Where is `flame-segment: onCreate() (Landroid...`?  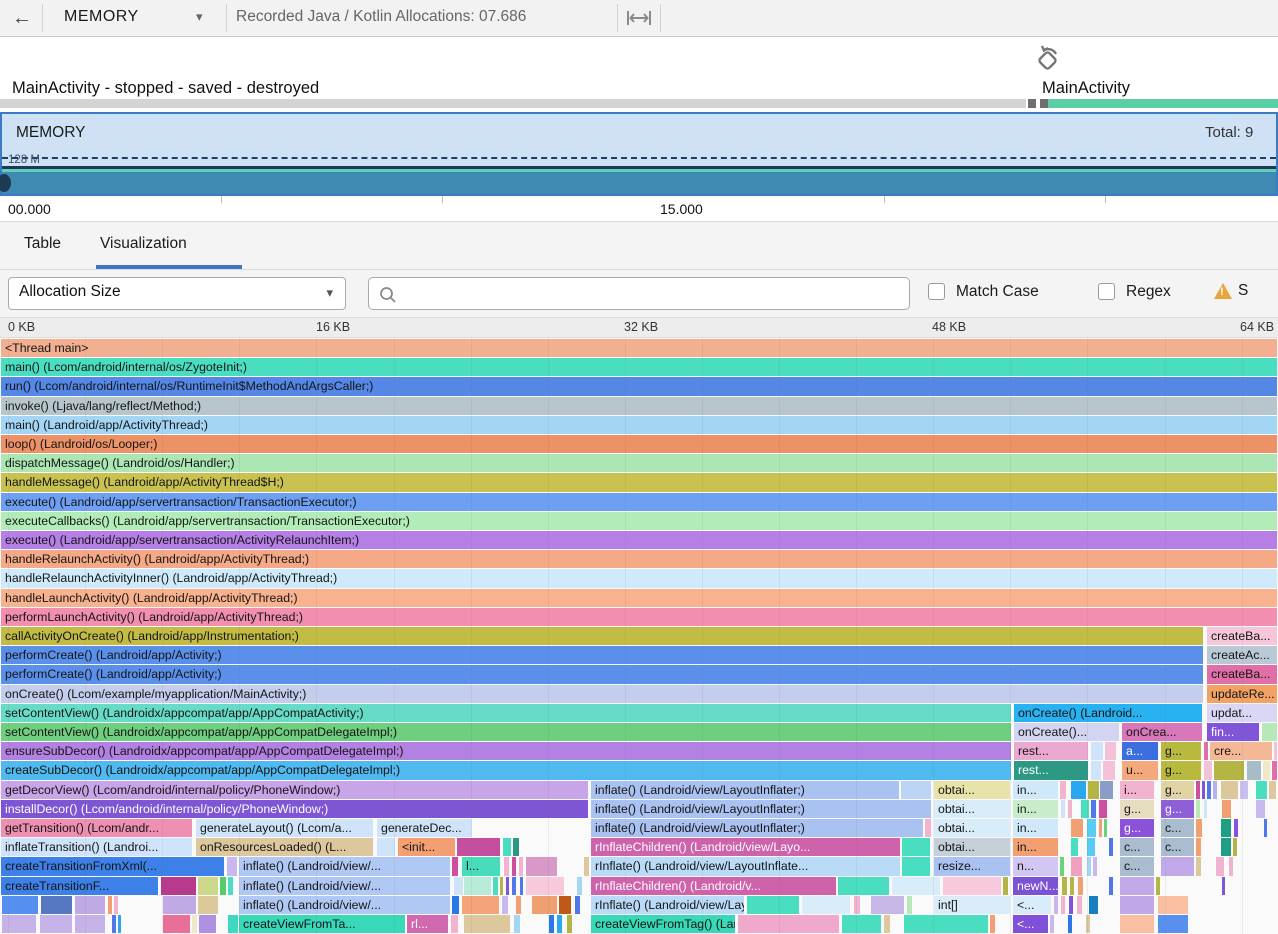
flame-segment: onCreate() (Landroid... is located at coordinates (1108, 712).